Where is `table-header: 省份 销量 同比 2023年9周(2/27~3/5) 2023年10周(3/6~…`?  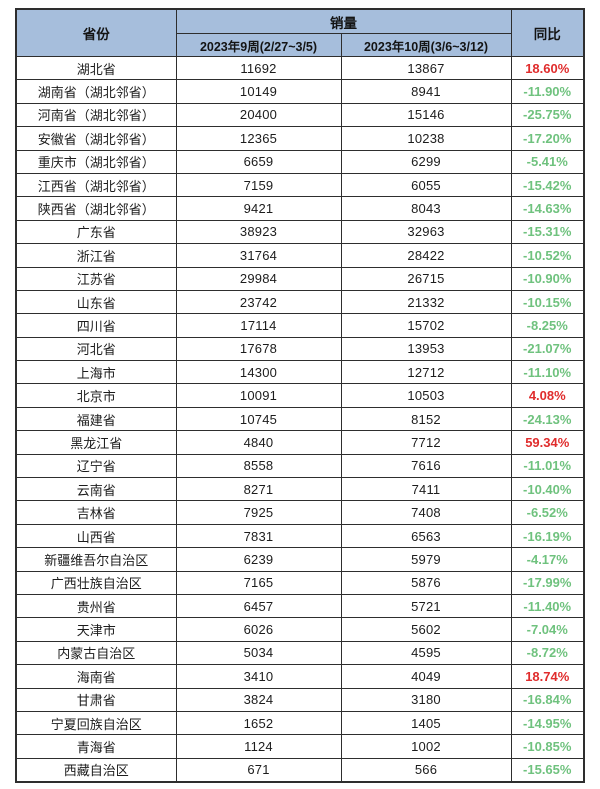
table-header: 省份 销量 同比 2023年9周(2/27~3/5) 2023年10周(3/6~… is located at coordinates (300, 32).